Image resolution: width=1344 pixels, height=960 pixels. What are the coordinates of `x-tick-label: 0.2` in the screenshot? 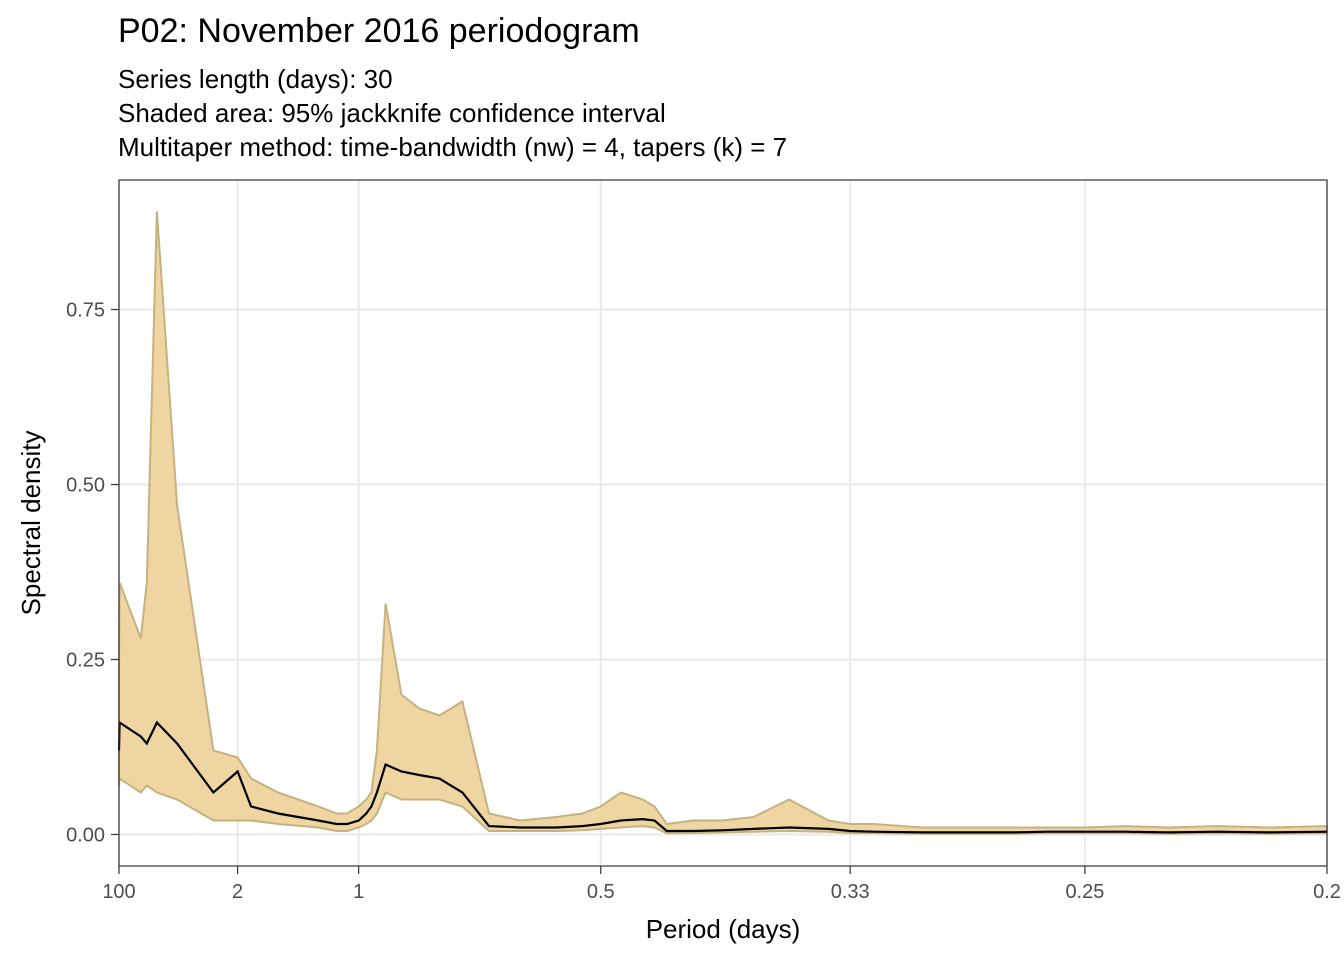 It's located at (1327, 892).